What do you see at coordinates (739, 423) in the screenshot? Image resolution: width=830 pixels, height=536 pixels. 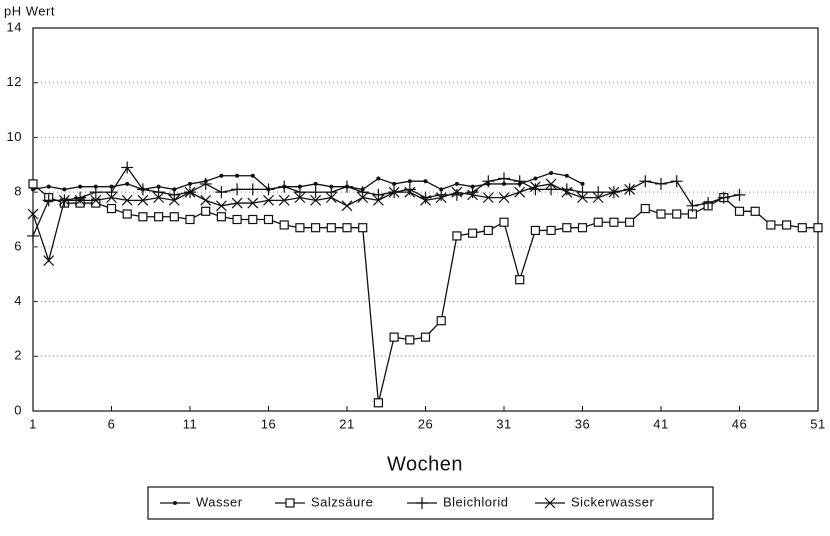 I see `x-tick-label: 46` at bounding box center [739, 423].